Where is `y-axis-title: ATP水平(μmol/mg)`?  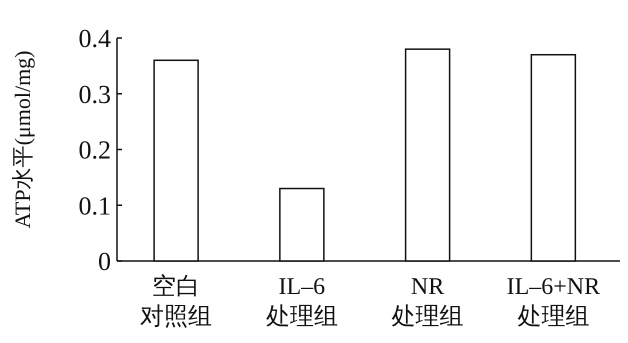
y-axis-title: ATP水平(μmol/mg) is located at coordinates (22, 139).